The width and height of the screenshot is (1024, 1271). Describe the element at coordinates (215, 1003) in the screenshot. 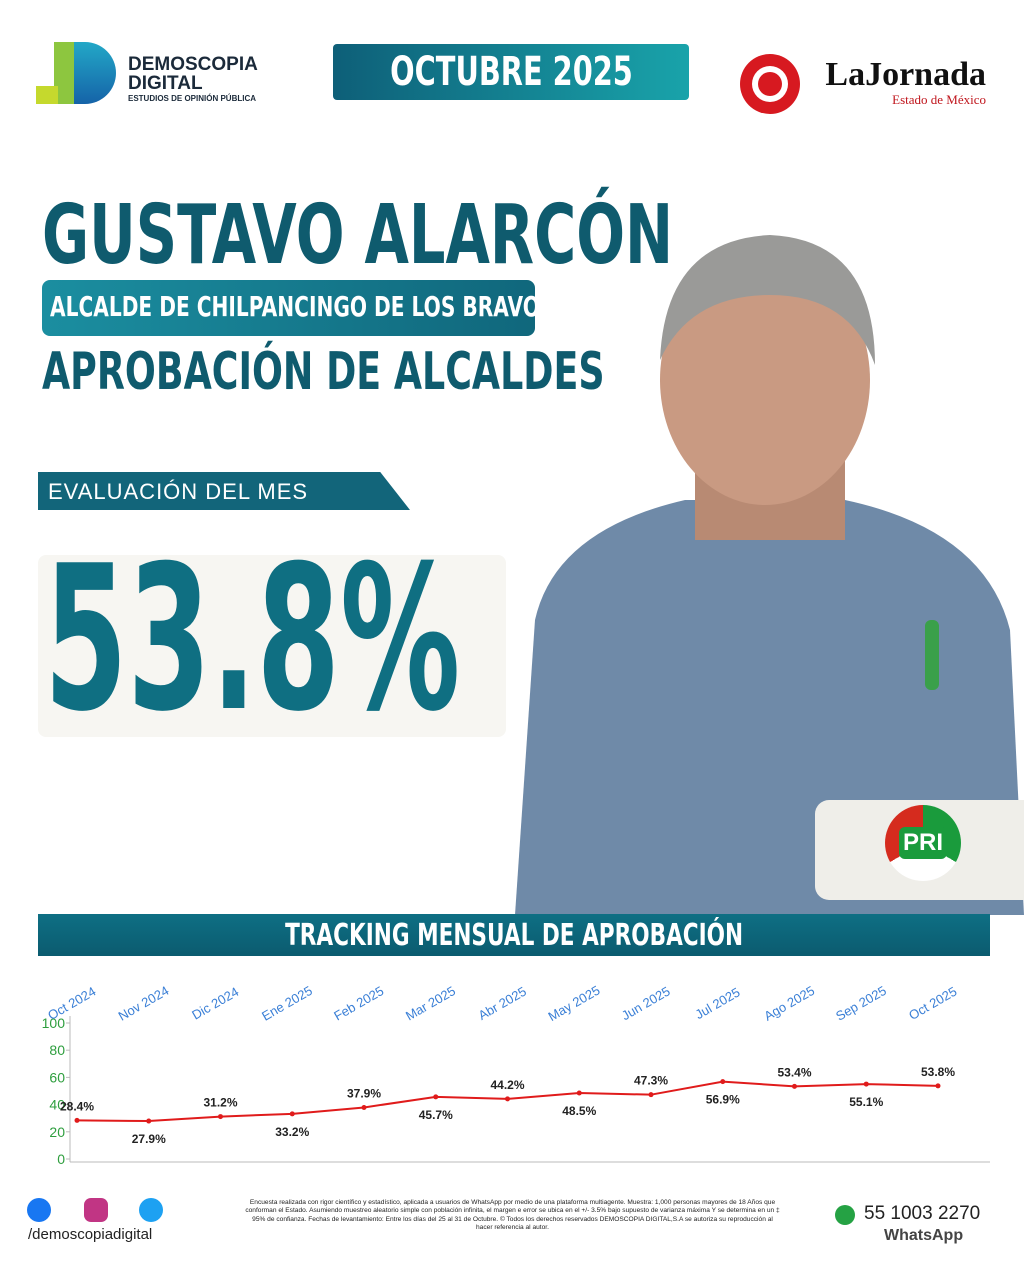

I see `x-tick-label: Dic 2024` at that location.